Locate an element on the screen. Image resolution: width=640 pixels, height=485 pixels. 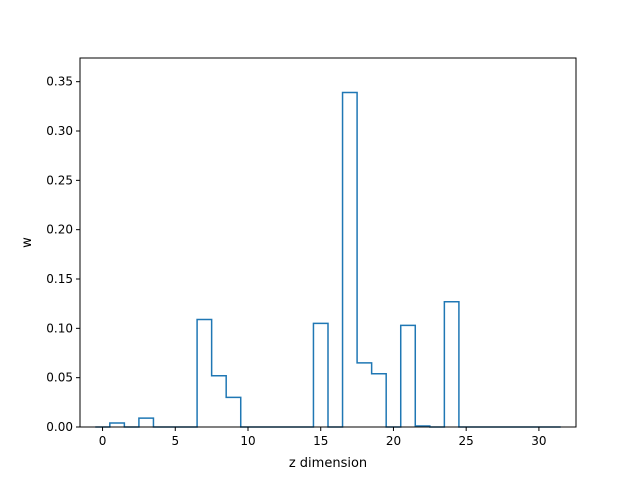
y-tick-label: 0.25 is located at coordinates (59, 180).